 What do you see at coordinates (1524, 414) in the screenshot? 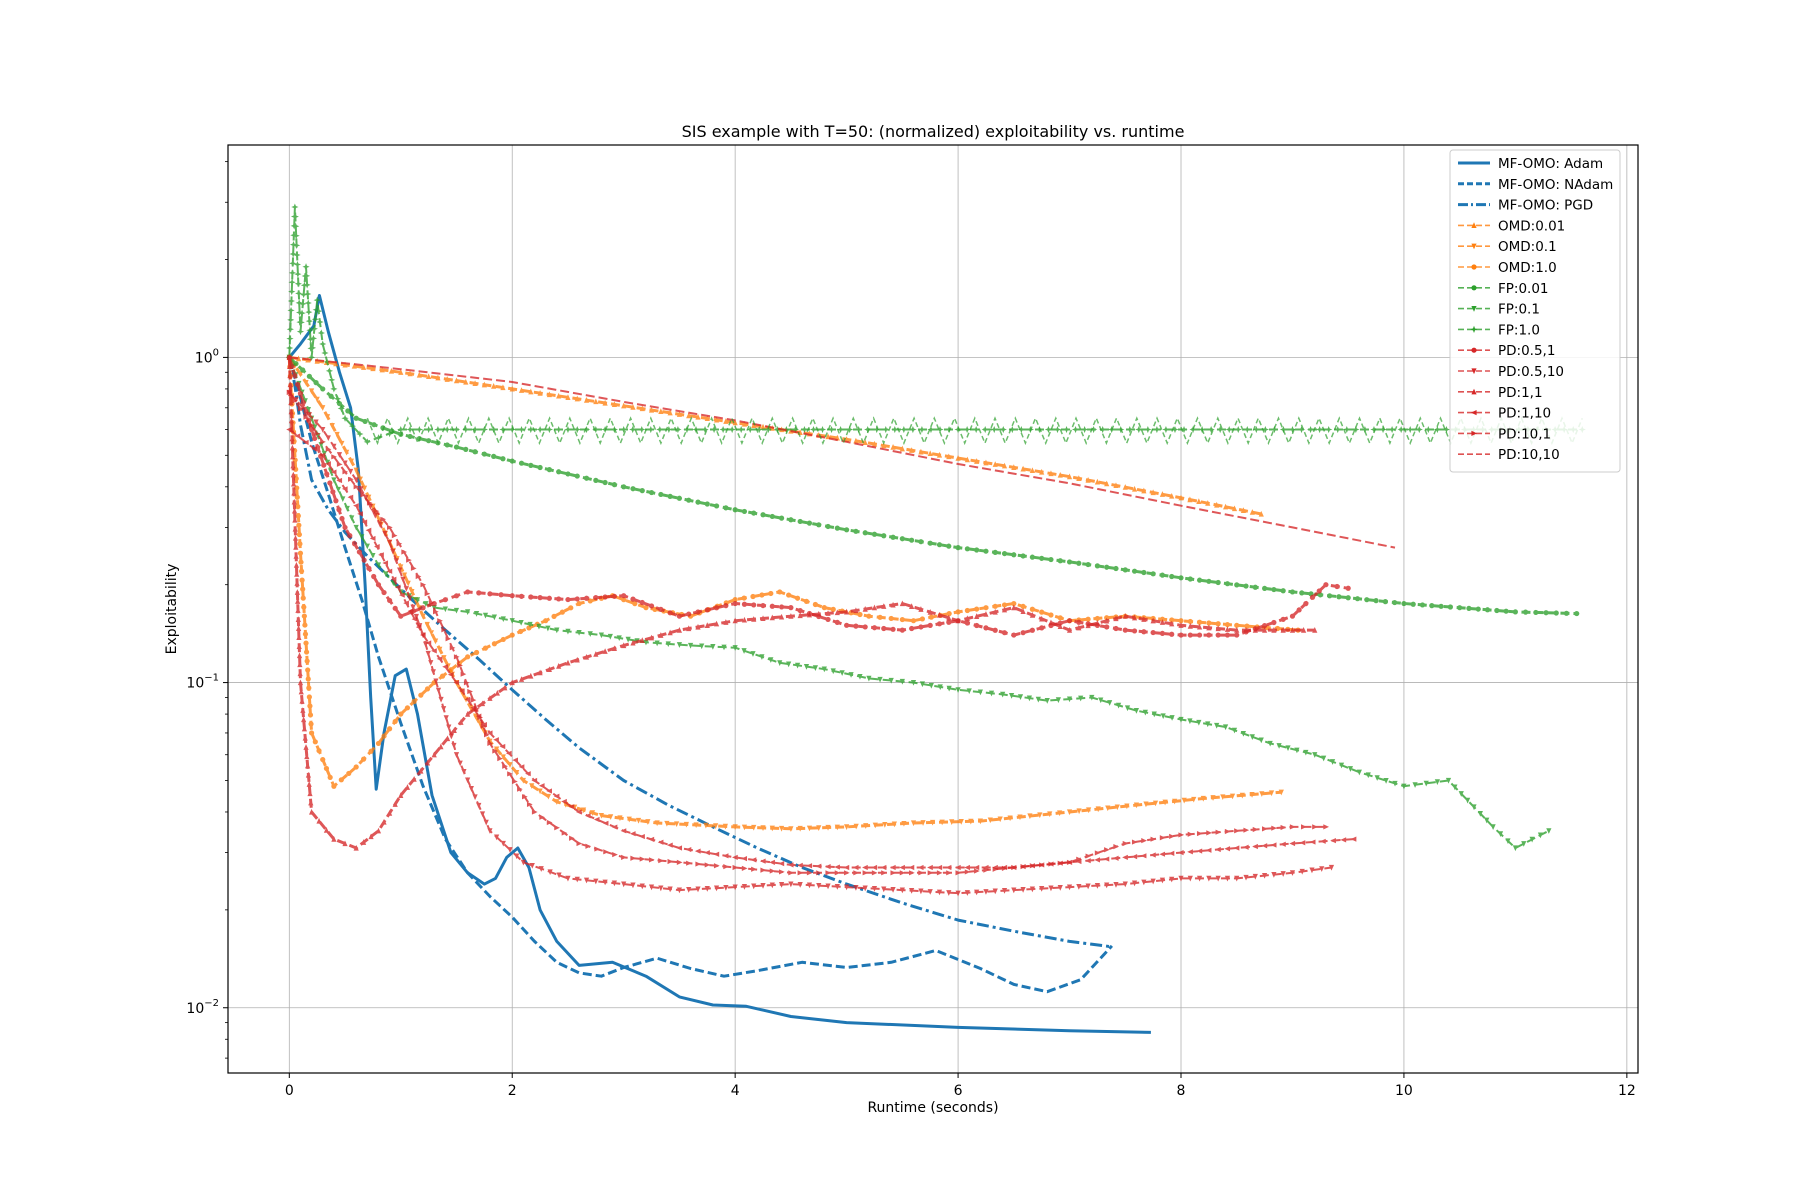
I see `legend-label: PD:1,10` at bounding box center [1524, 414].